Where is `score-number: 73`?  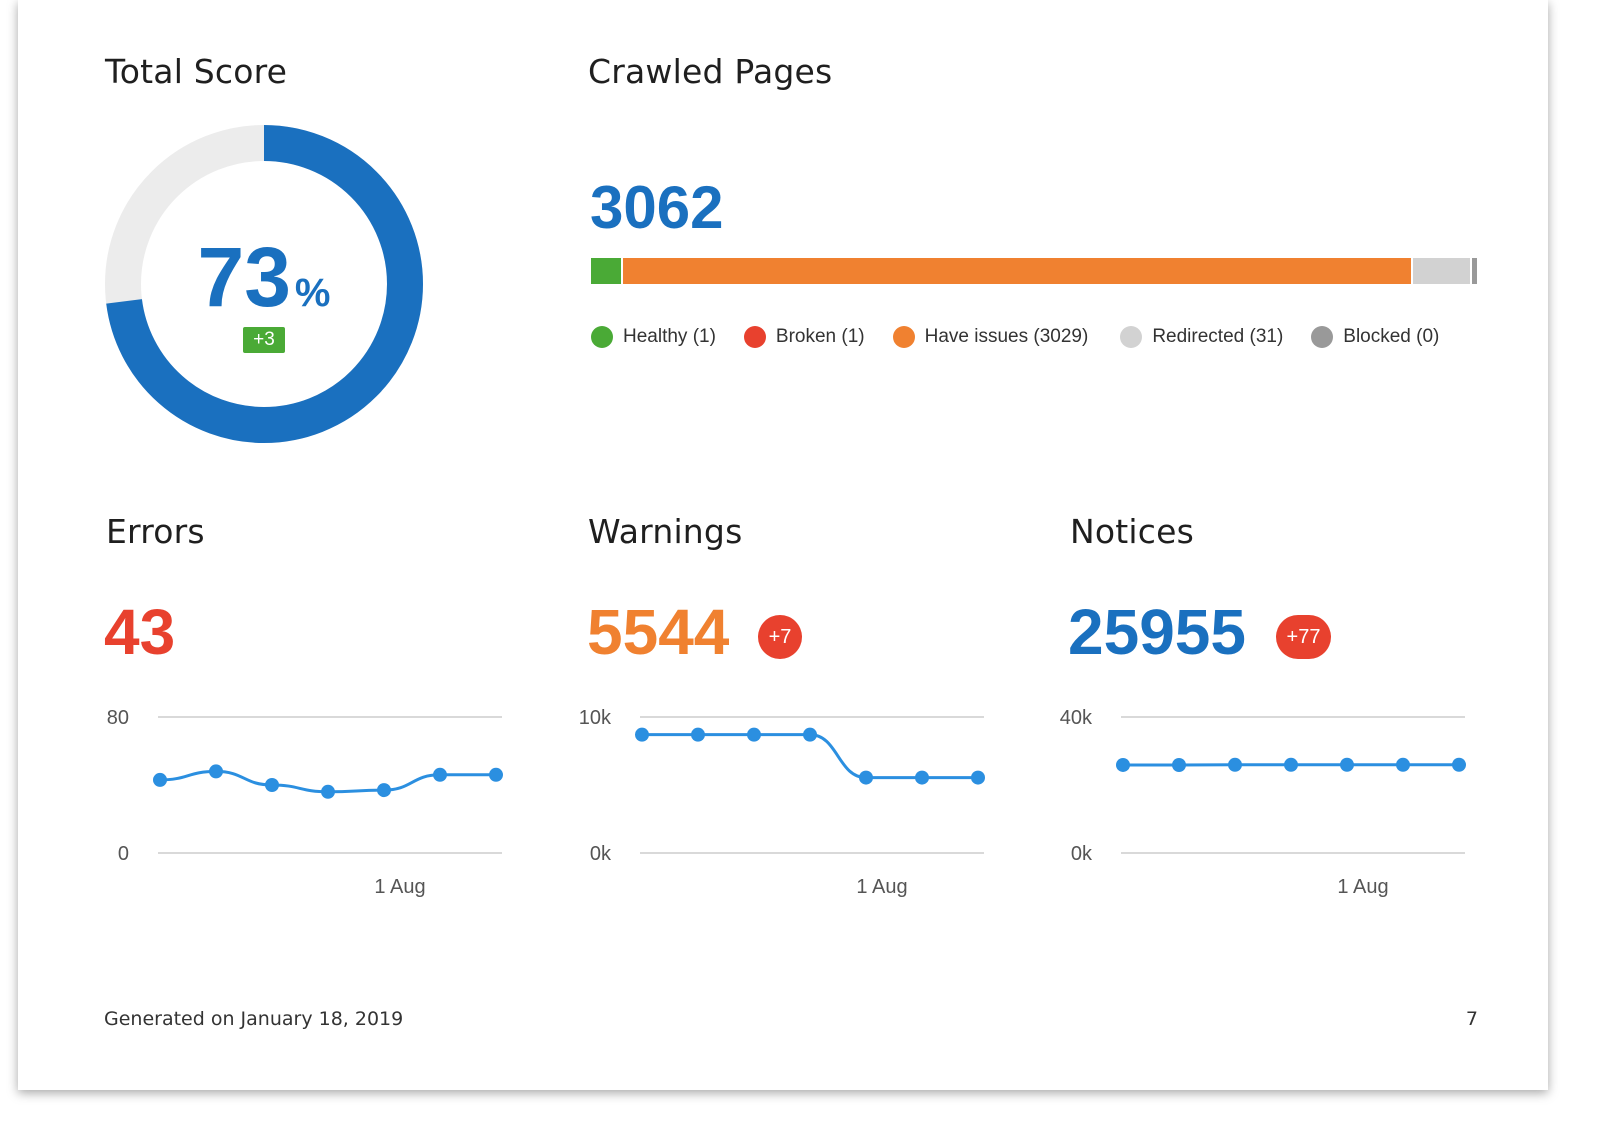 score-number: 73 is located at coordinates (244, 277).